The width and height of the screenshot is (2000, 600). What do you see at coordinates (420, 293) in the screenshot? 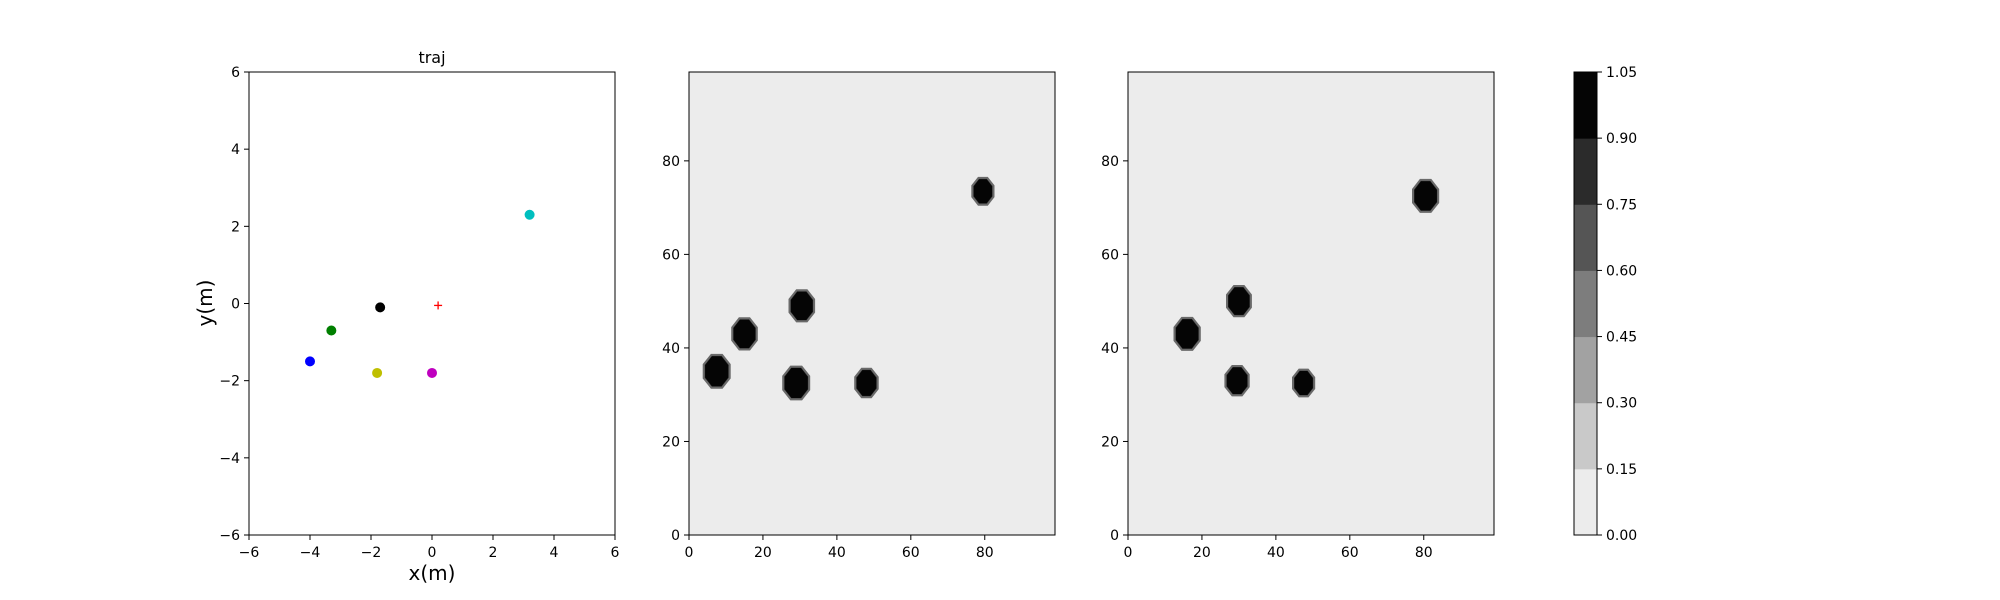
I see `trajectory-points` at bounding box center [420, 293].